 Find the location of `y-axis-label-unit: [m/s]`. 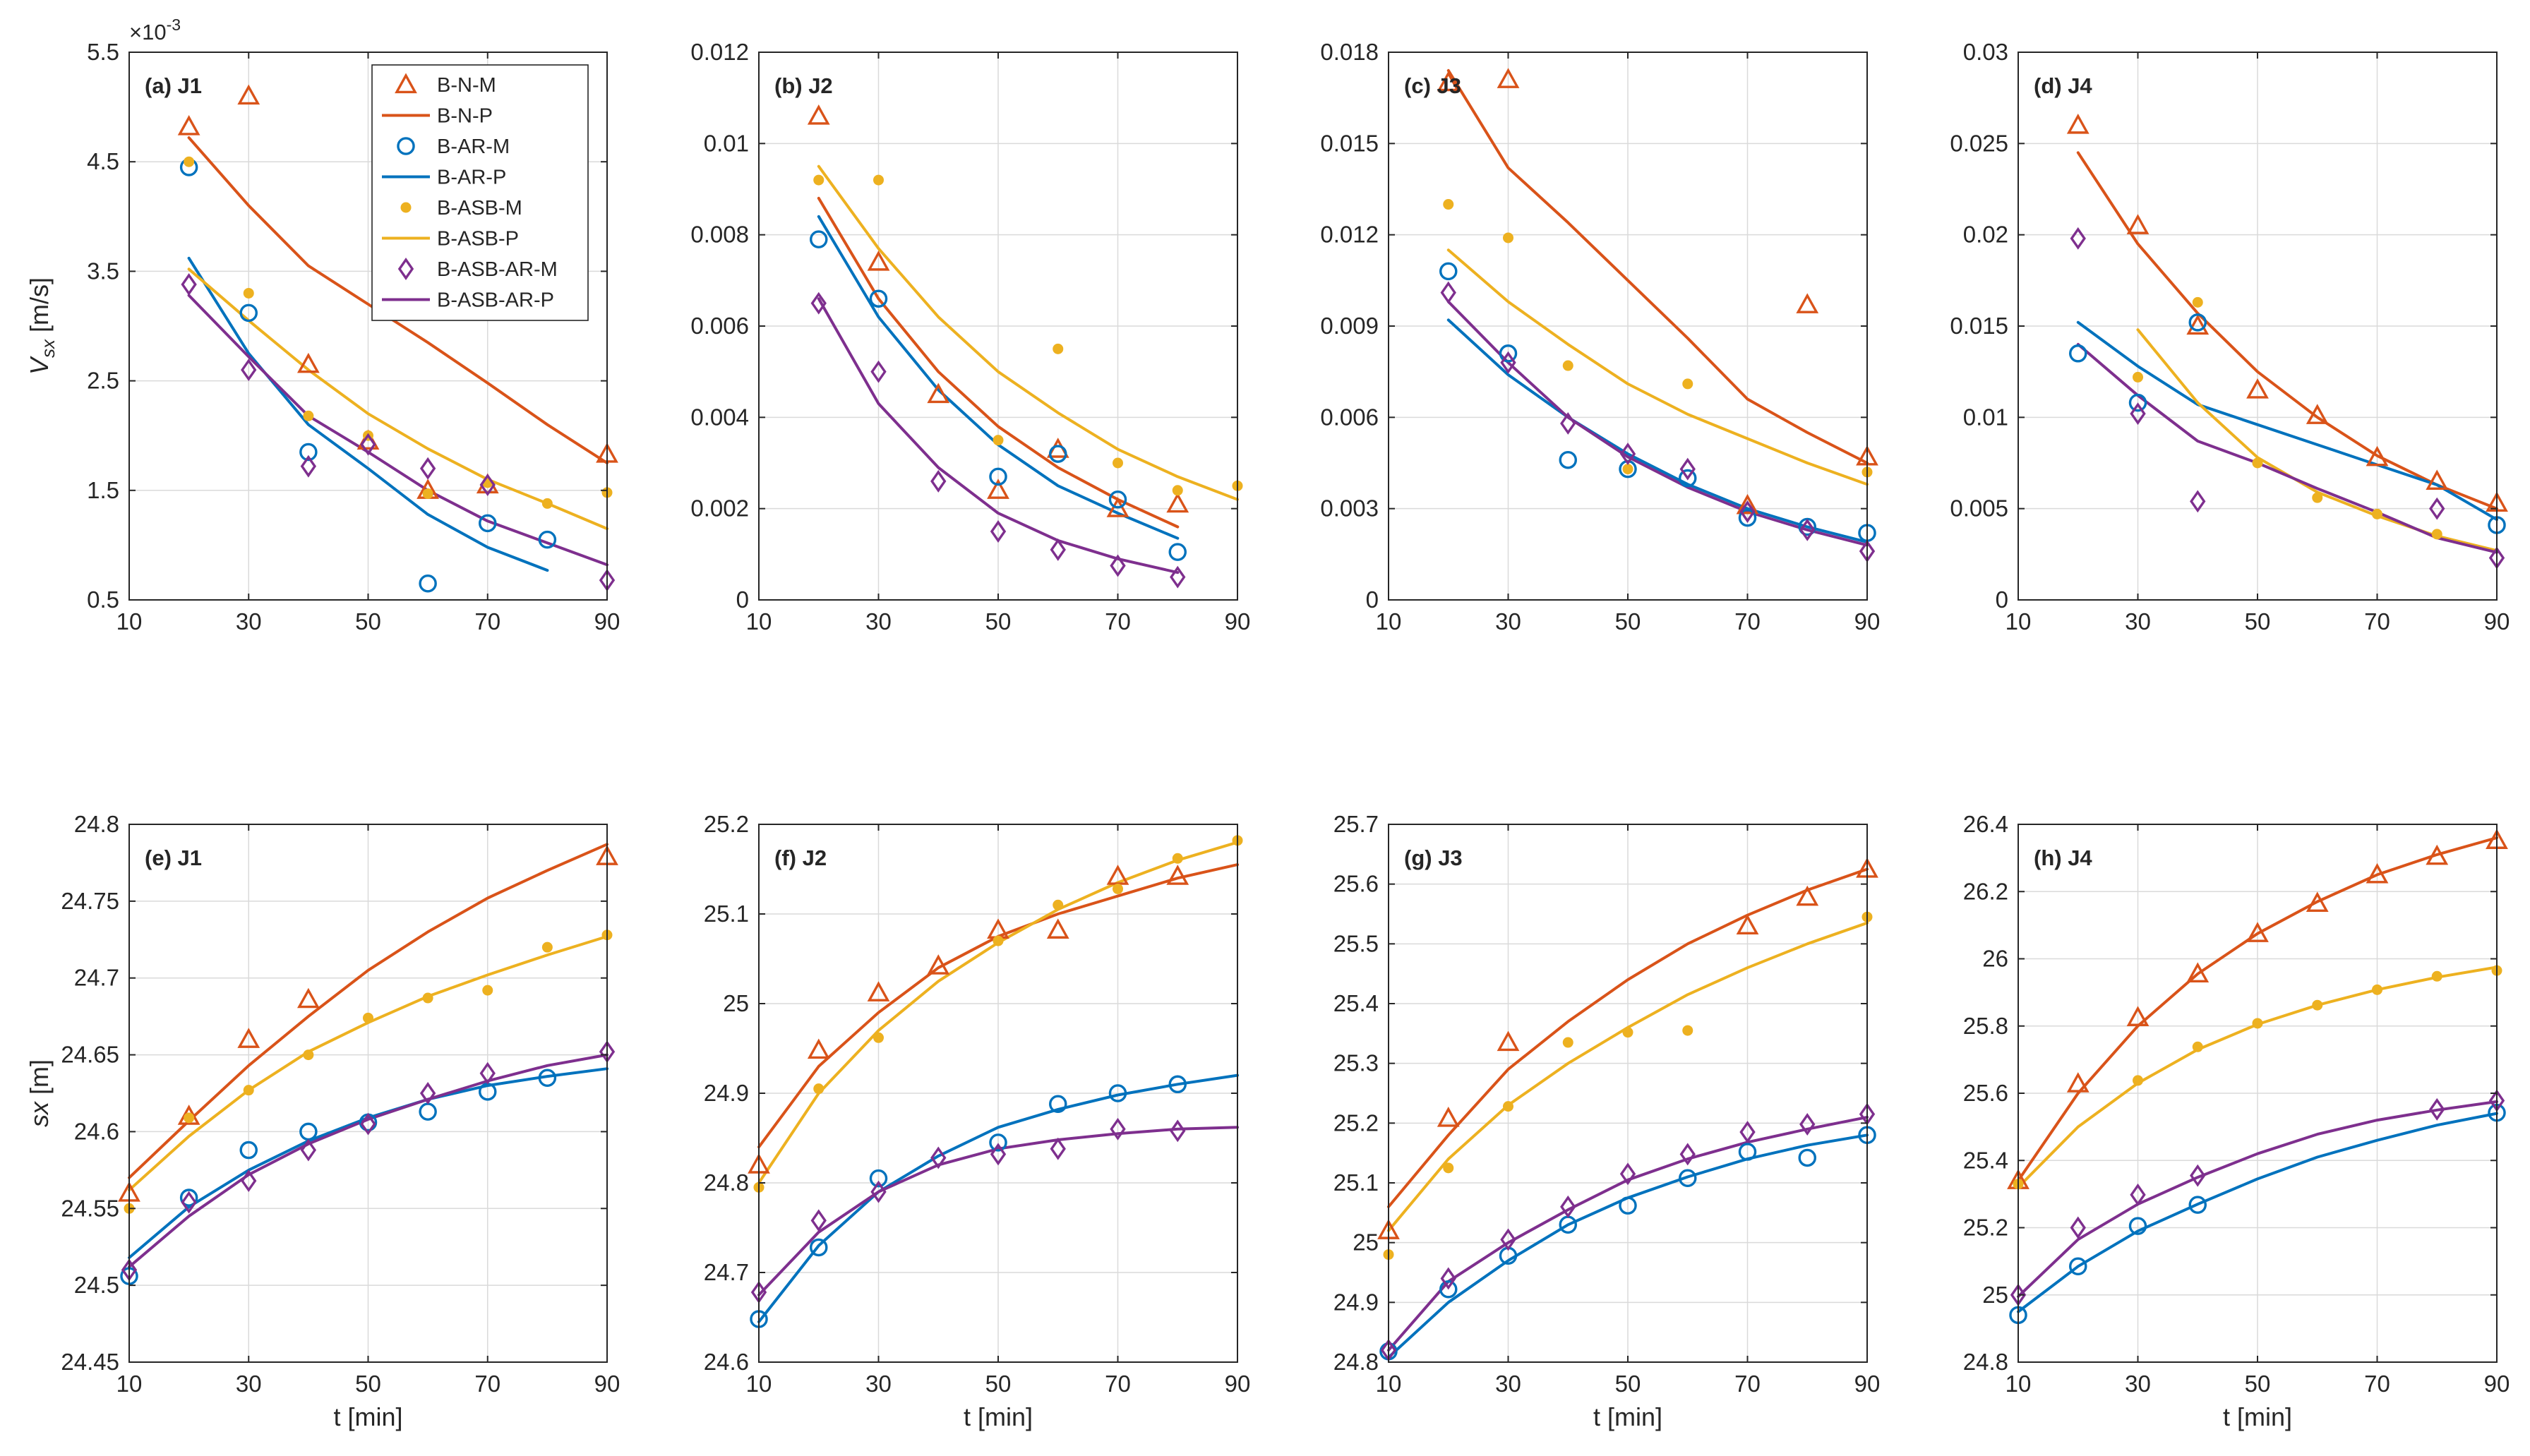

y-axis-label-unit: [m/s] is located at coordinates (40, 308).